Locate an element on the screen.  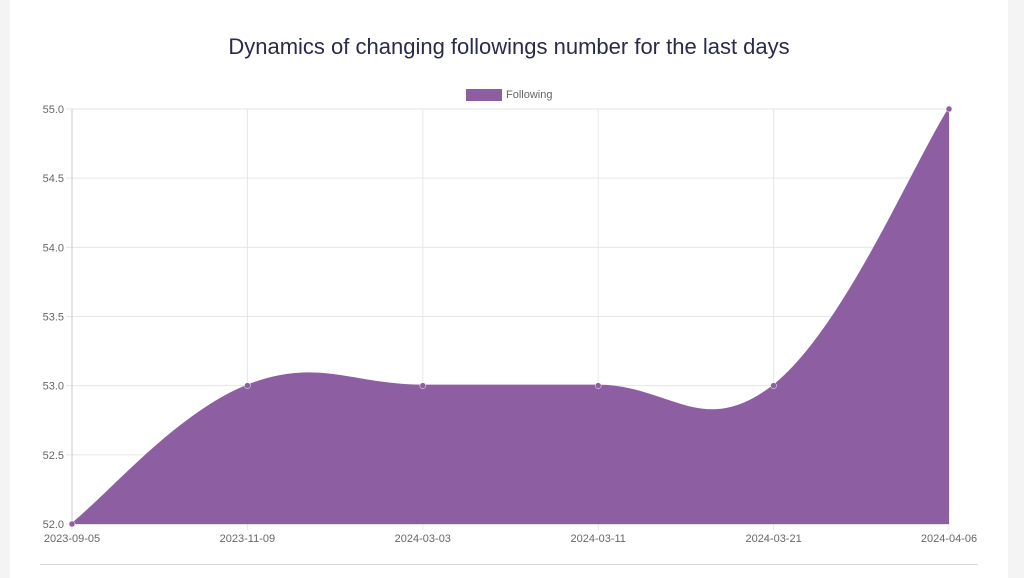
x-tick-label: 2024-04-06 is located at coordinates (949, 539).